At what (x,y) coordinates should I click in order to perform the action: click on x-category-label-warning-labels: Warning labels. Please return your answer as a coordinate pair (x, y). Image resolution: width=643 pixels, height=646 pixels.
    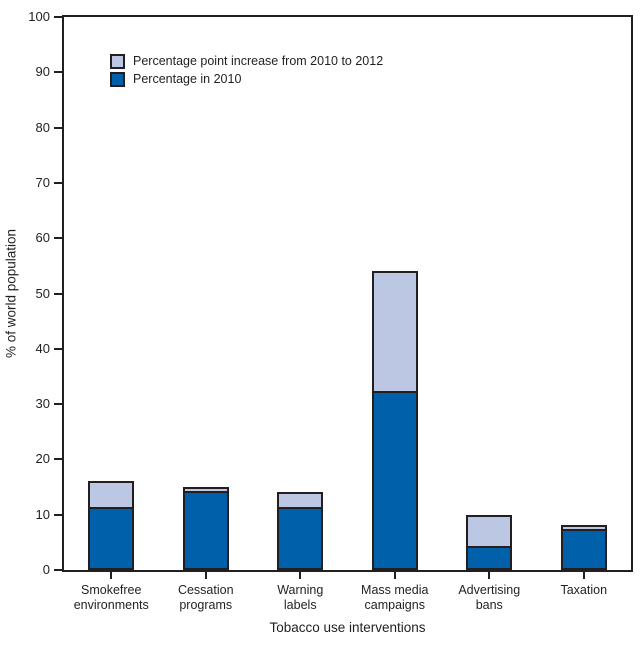
    Looking at the image, I should click on (300, 597).